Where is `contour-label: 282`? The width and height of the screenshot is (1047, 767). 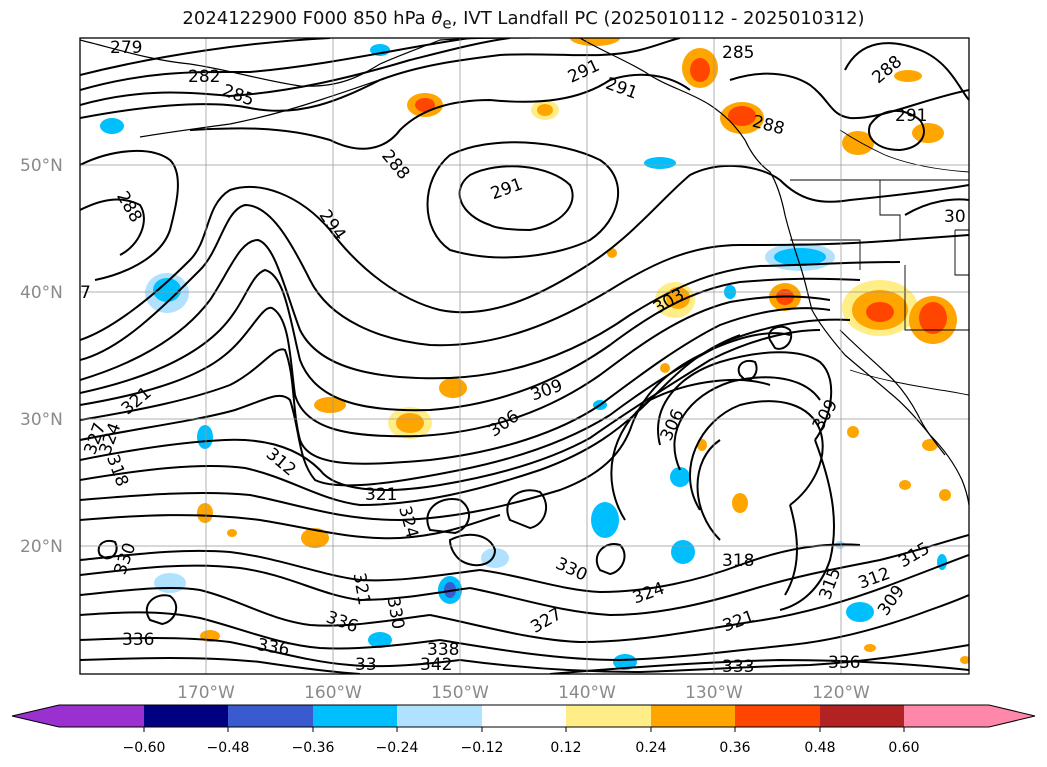 contour-label: 282 is located at coordinates (204, 77).